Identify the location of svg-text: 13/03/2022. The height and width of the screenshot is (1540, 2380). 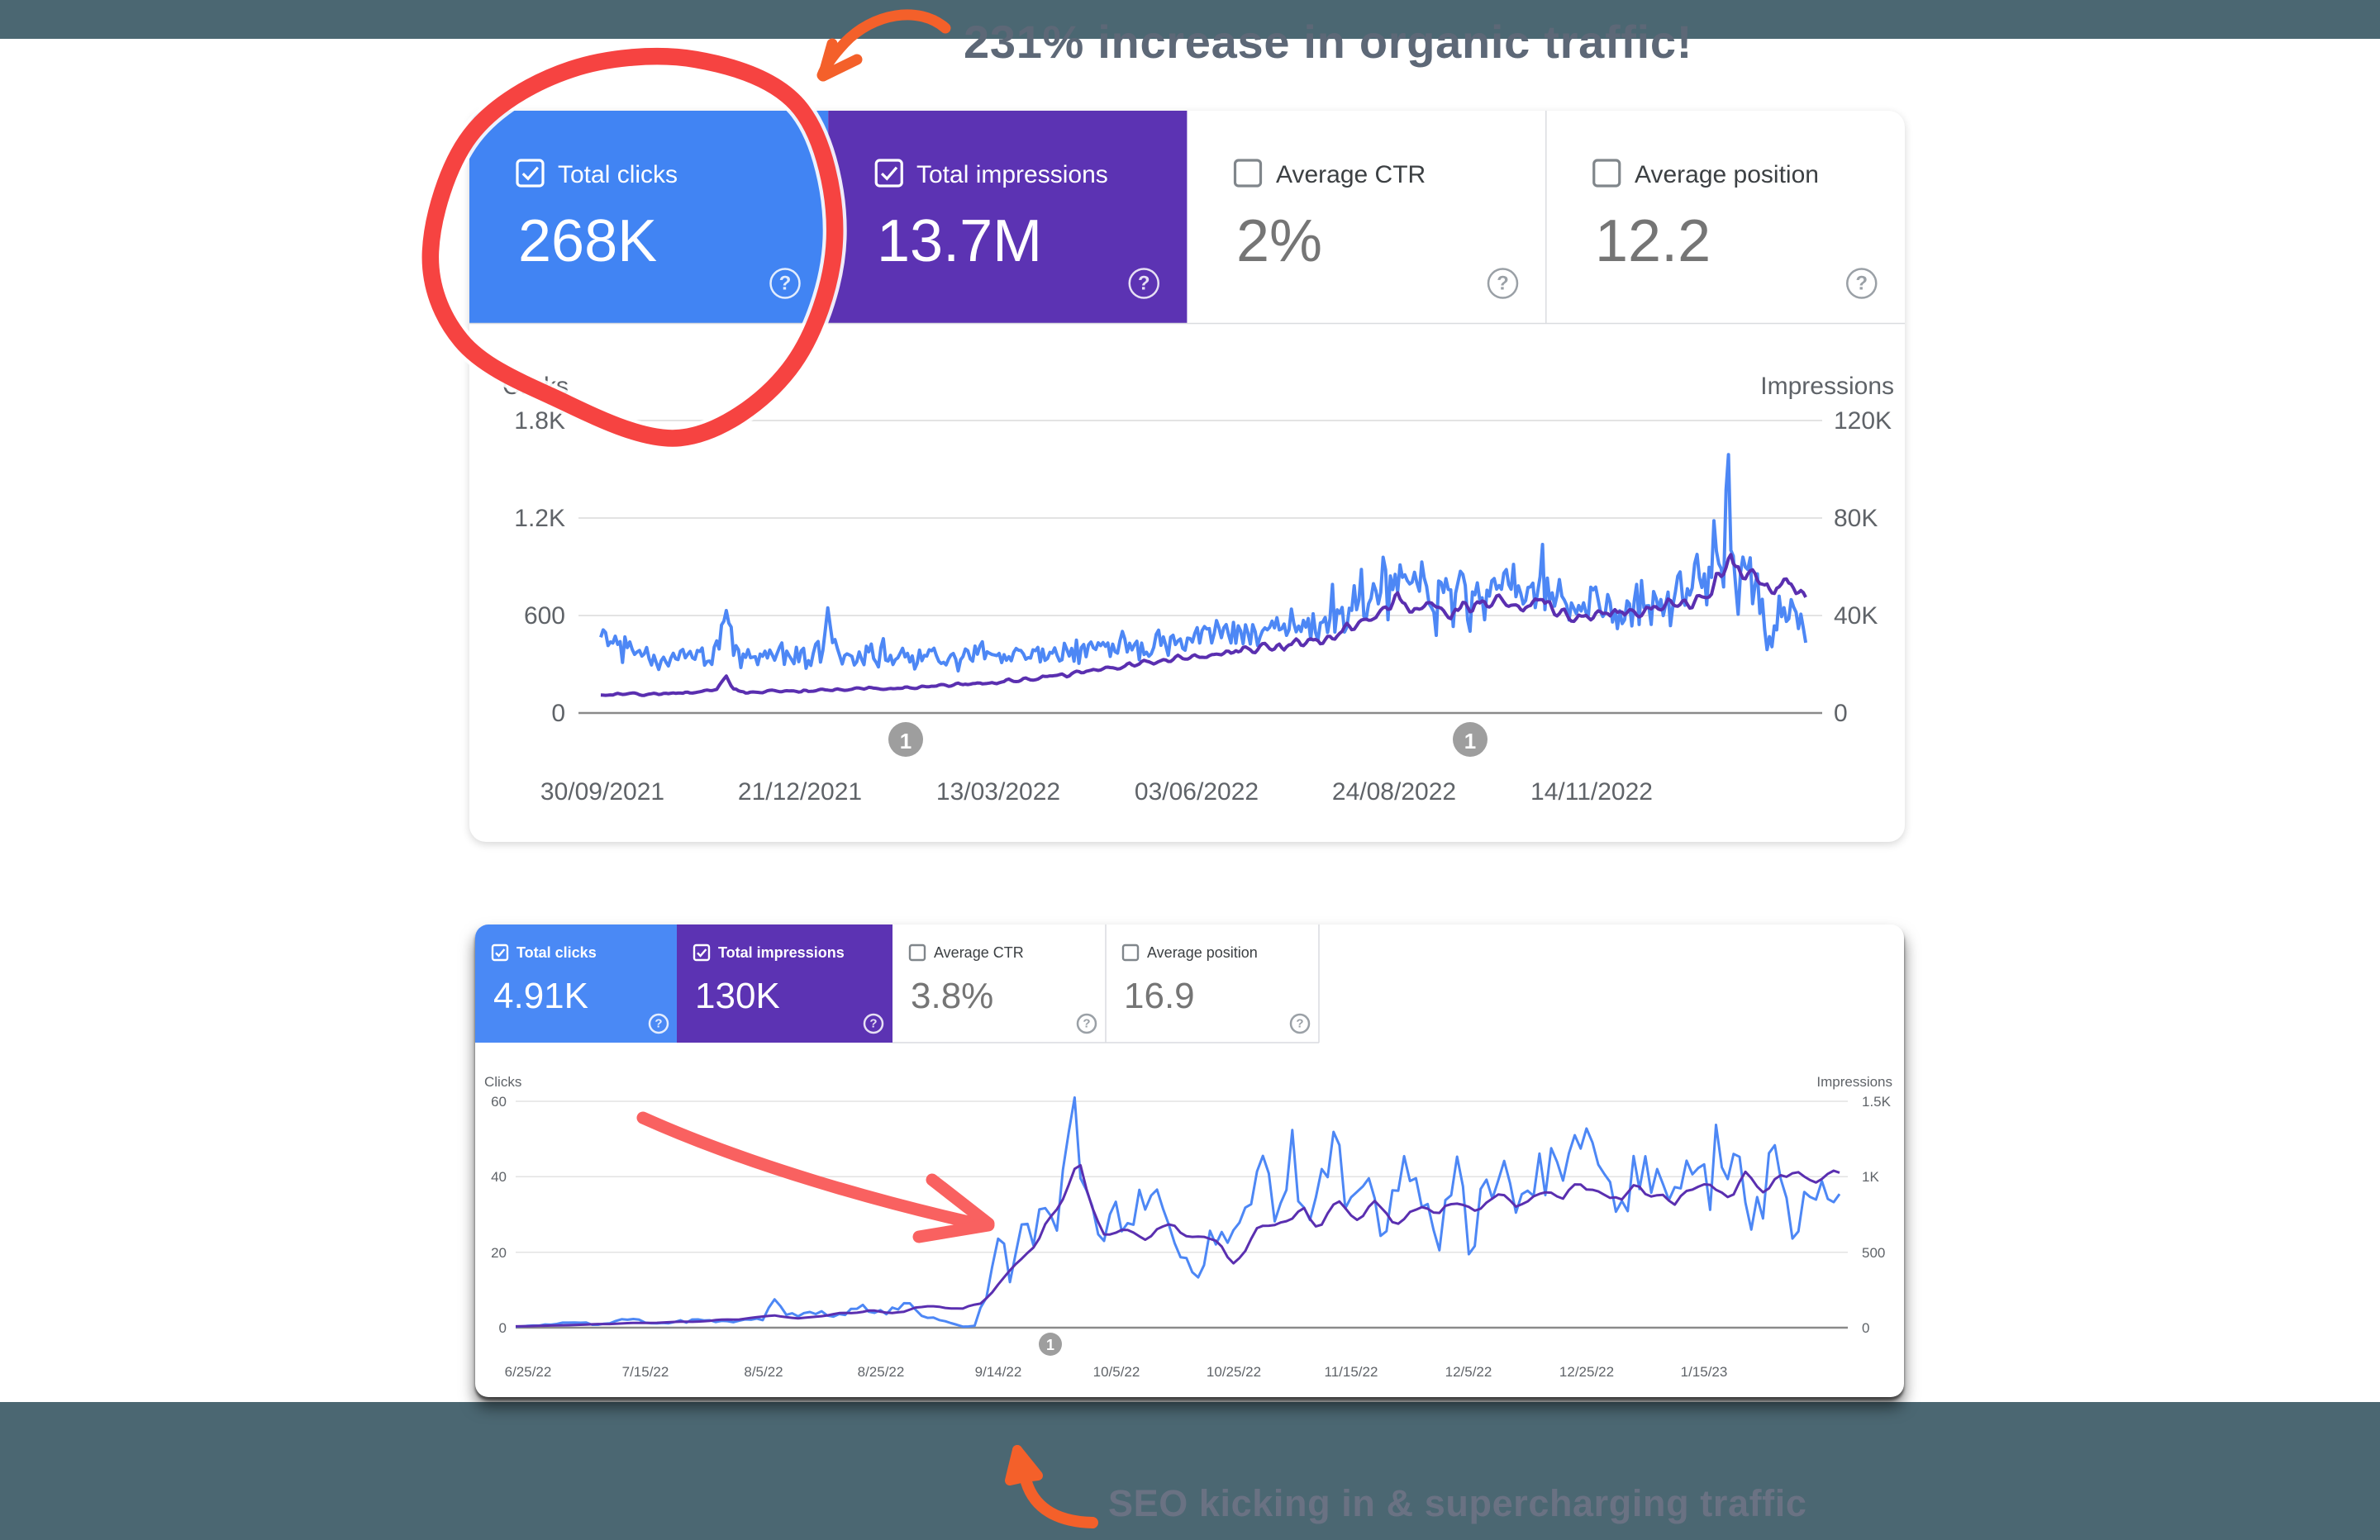
(998, 792).